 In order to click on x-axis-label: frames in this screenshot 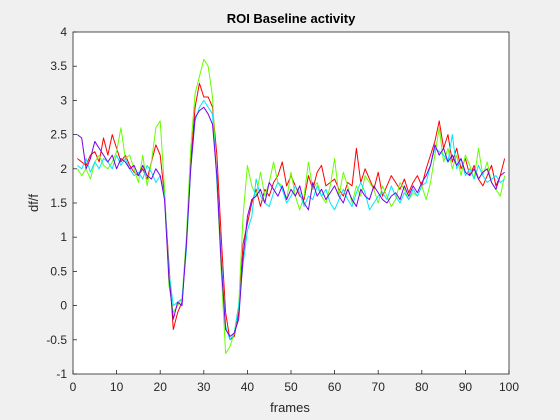, I will do `click(290, 407)`.